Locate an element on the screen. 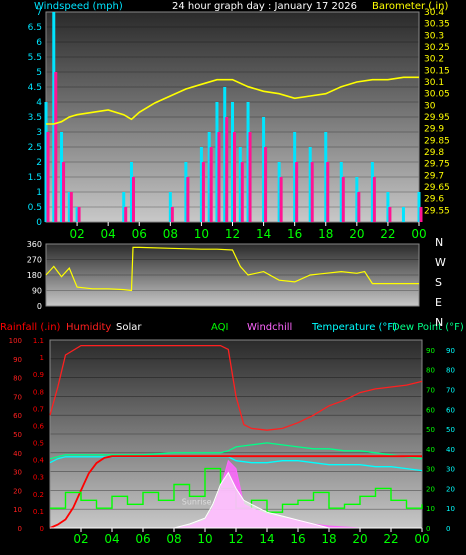 Image resolution: width=466 pixels, height=555 pixels. barometer-axis-label: Barometer (.in) is located at coordinates (410, 6).